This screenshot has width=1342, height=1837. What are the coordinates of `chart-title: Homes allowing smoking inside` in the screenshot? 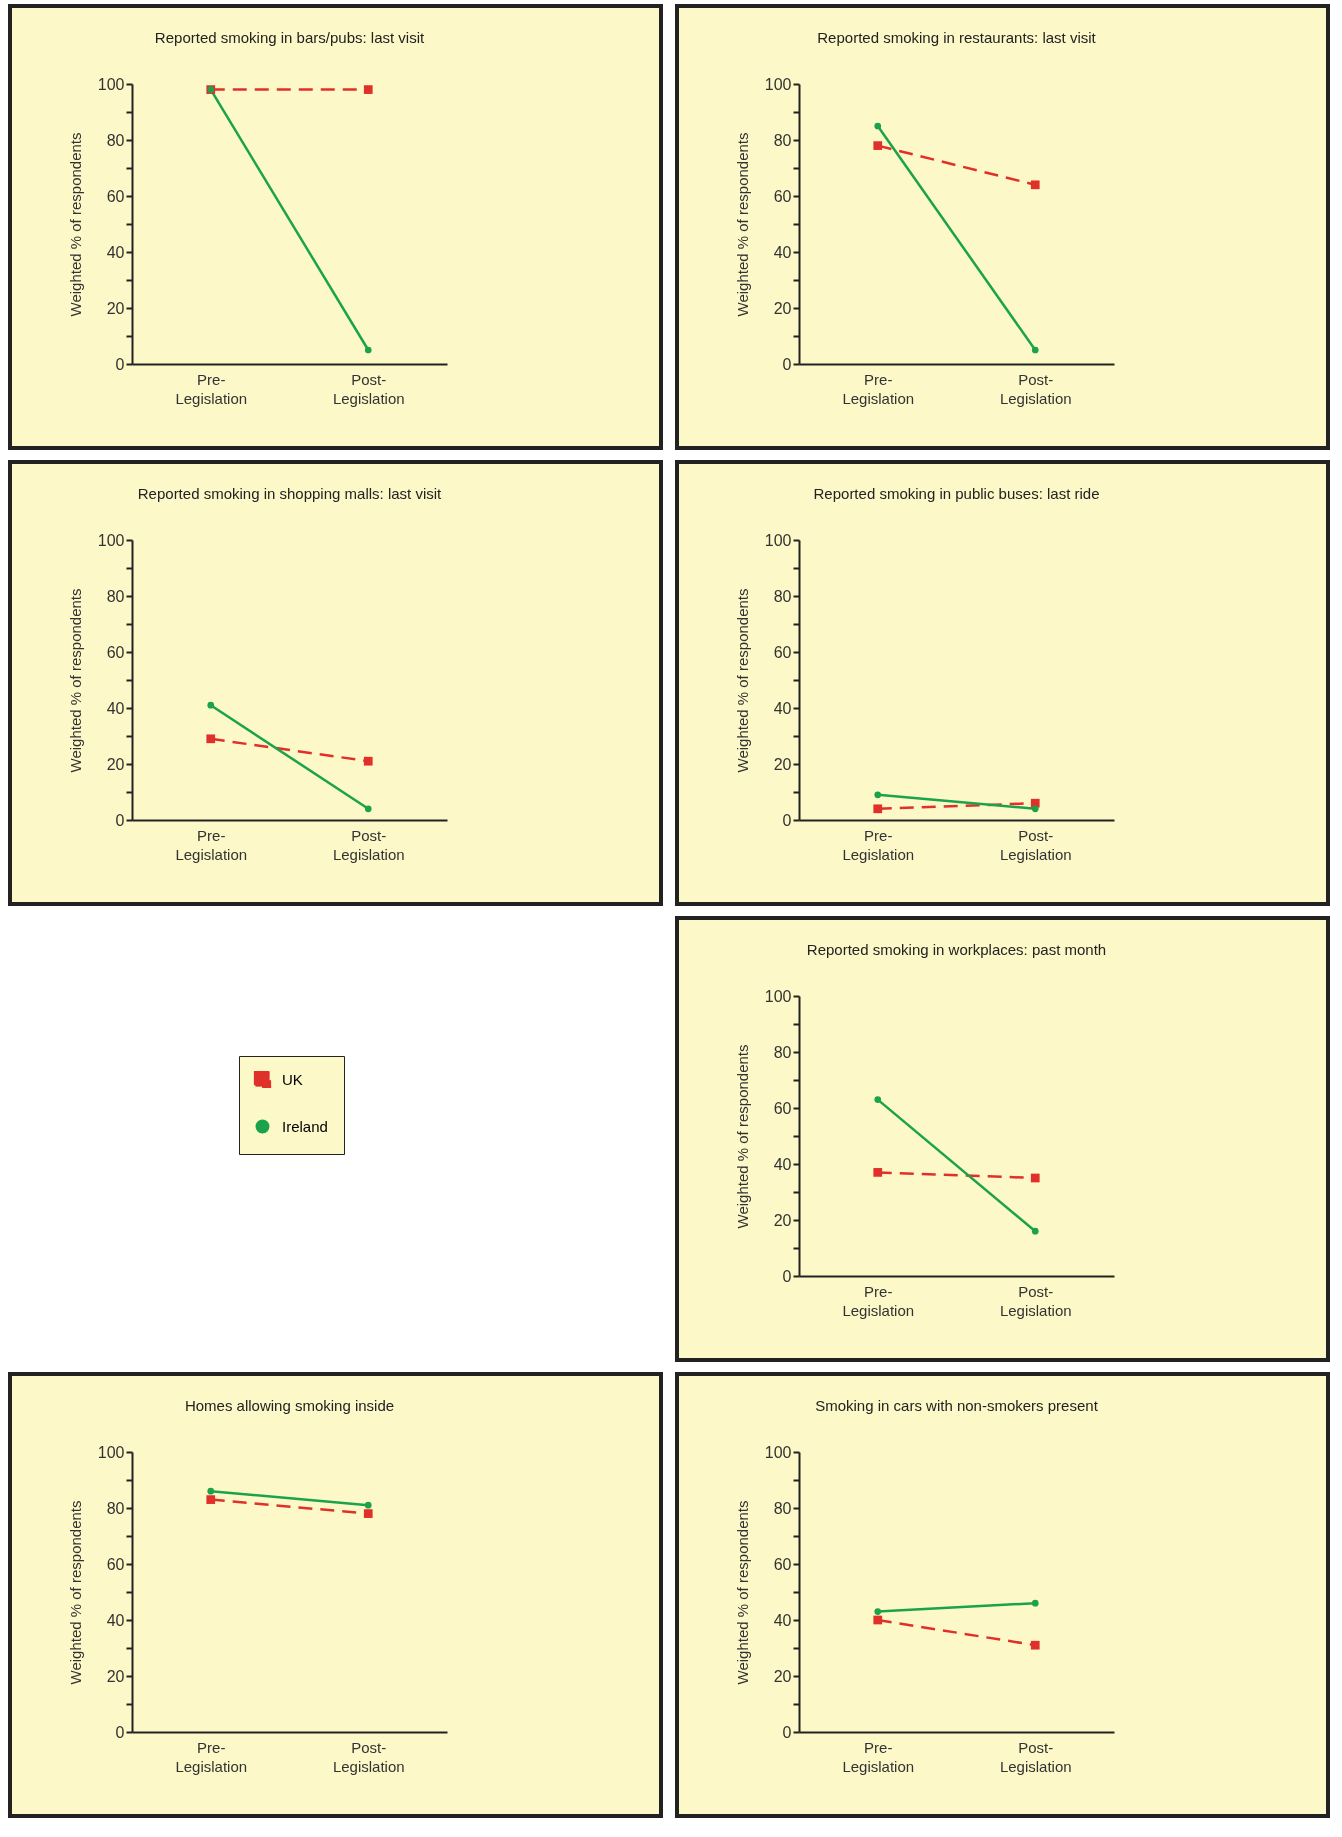 It's located at (289, 1405).